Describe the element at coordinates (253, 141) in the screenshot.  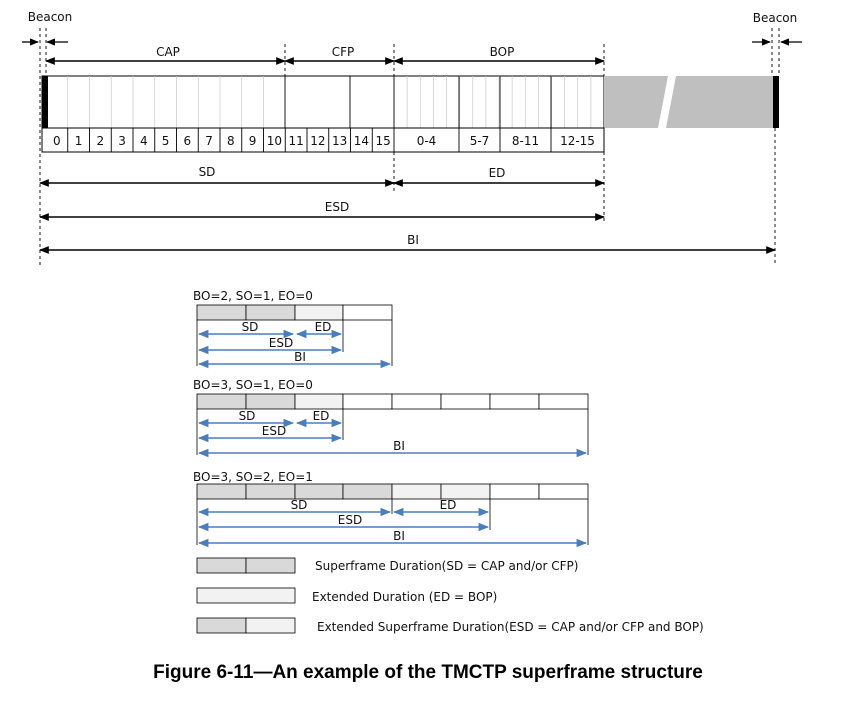
I see `slot-number: 9` at that location.